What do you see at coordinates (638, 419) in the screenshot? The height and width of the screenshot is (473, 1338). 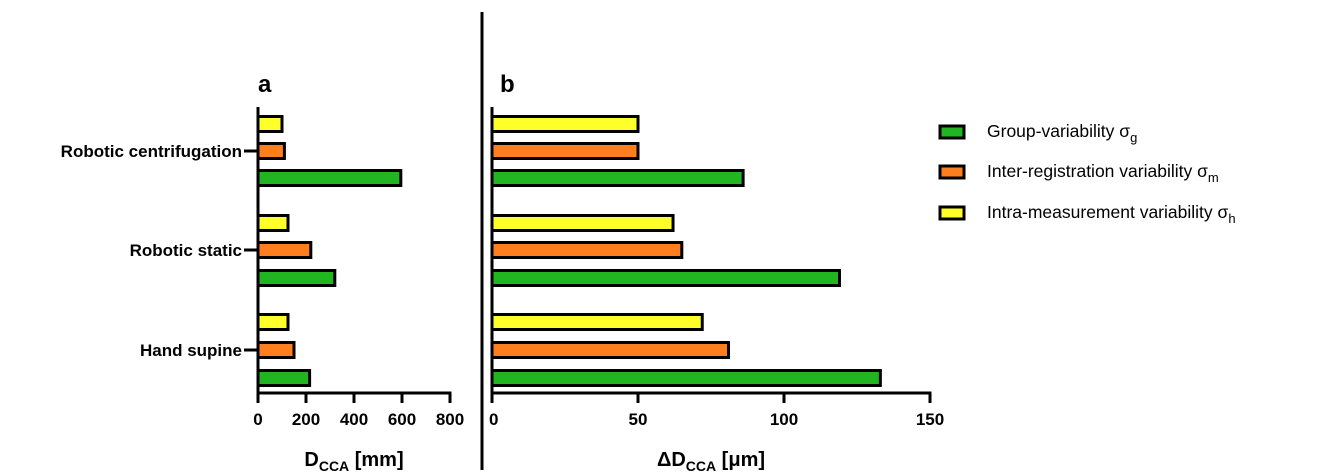 I see `x-tick-label-50: 50` at bounding box center [638, 419].